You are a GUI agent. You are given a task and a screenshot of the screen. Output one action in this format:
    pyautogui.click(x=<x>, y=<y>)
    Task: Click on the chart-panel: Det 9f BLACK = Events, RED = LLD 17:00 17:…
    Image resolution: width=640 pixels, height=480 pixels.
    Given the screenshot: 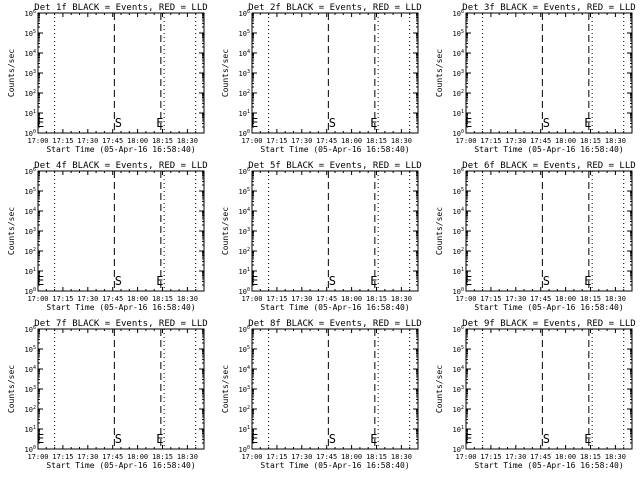 What is the action you would take?
    pyautogui.click(x=535, y=394)
    